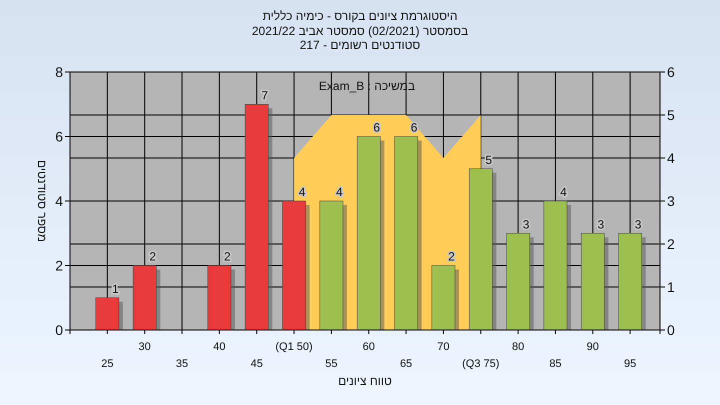  I want to click on x-tick-label: 85, so click(555, 364).